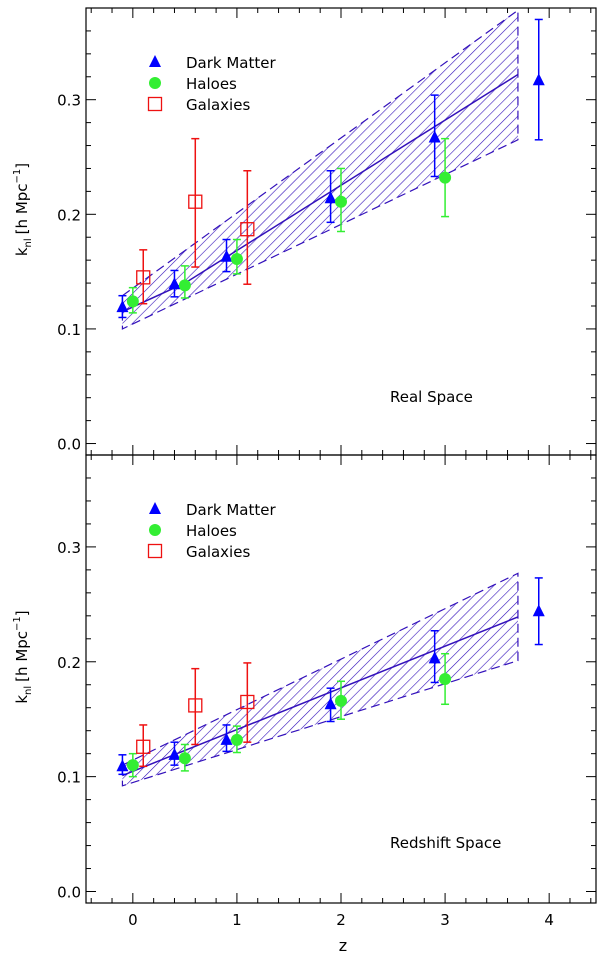 The height and width of the screenshot is (959, 599). Describe the element at coordinates (343, 945) in the screenshot. I see `x-axis-label: z` at that location.